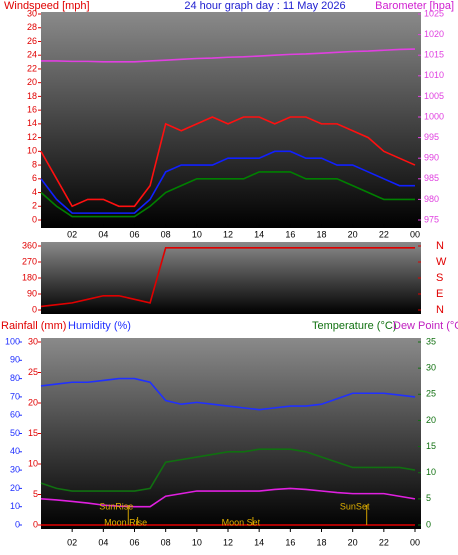  I want to click on y-tick-label: 25, so click(33, 372).